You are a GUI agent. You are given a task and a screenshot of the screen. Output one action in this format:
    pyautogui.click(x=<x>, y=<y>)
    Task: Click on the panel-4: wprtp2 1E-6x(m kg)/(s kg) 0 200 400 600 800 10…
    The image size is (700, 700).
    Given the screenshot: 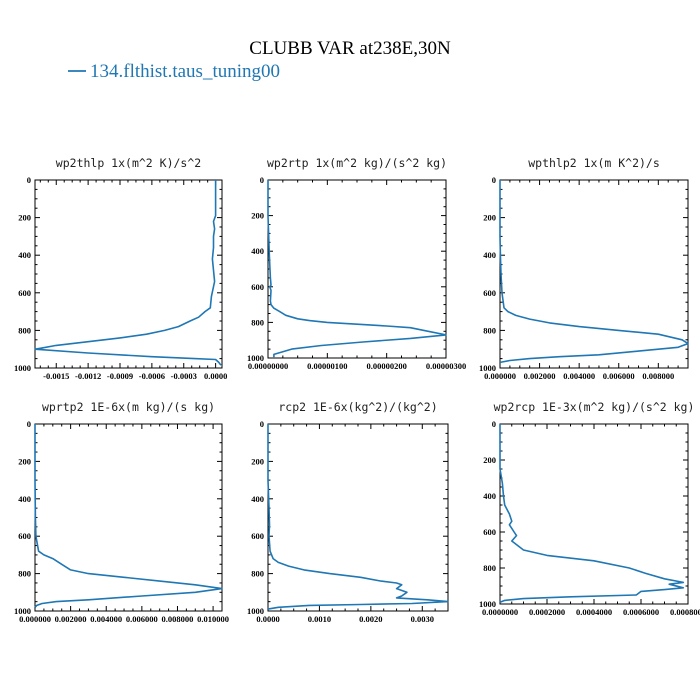 What is the action you would take?
    pyautogui.click(x=121, y=512)
    